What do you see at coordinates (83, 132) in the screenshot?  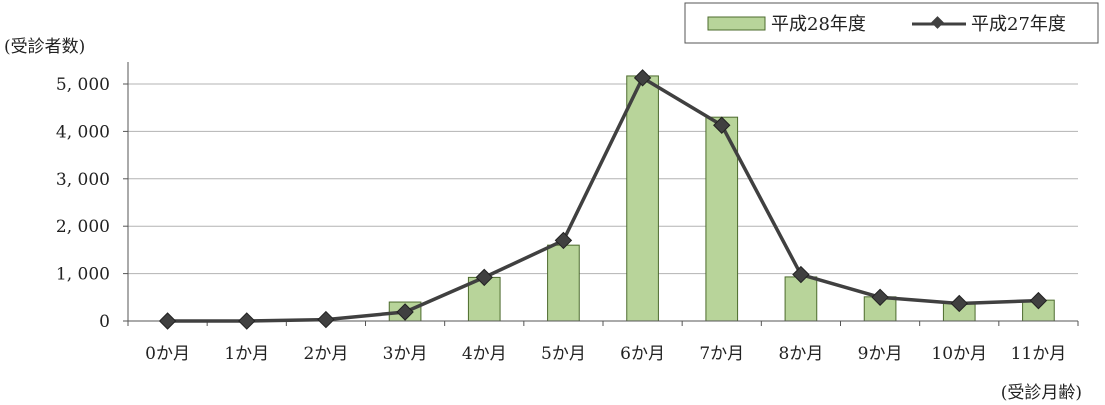 I see `y-tick-label: 4, 000` at bounding box center [83, 132].